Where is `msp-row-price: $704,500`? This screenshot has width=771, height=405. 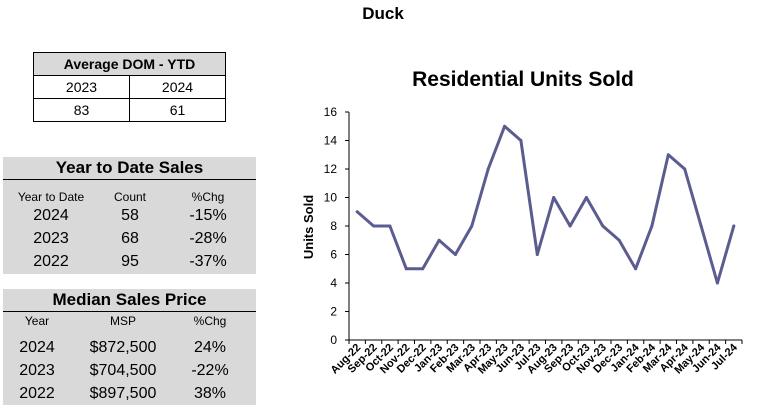 msp-row-price: $704,500 is located at coordinates (123, 370).